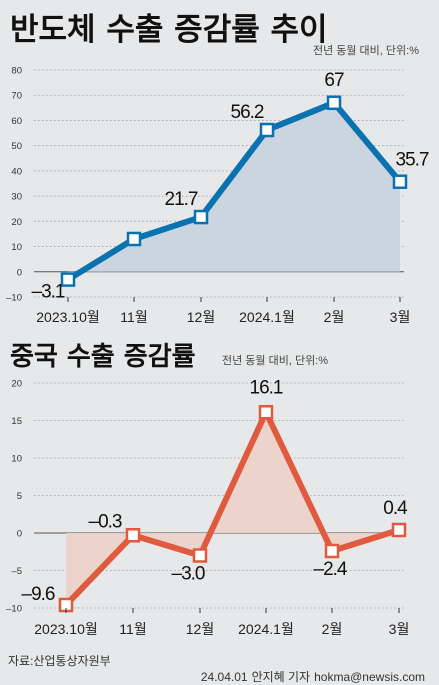 Image resolution: width=439 pixels, height=685 pixels. What do you see at coordinates (181, 199) in the screenshot?
I see `chart1-data-label: 21.7` at bounding box center [181, 199].